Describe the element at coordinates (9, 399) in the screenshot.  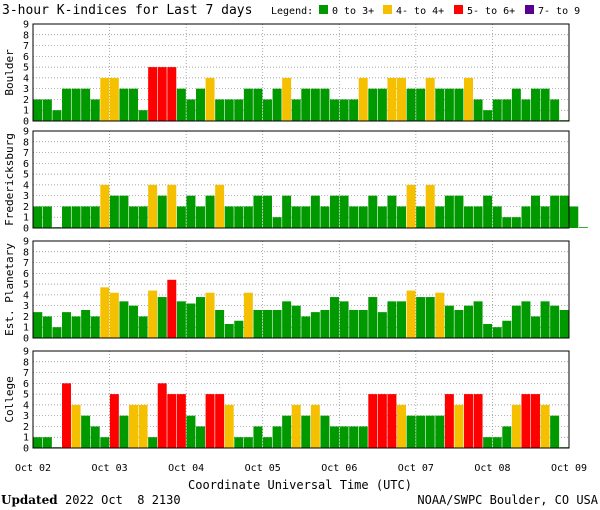
I see `panel-name: College` at that location.